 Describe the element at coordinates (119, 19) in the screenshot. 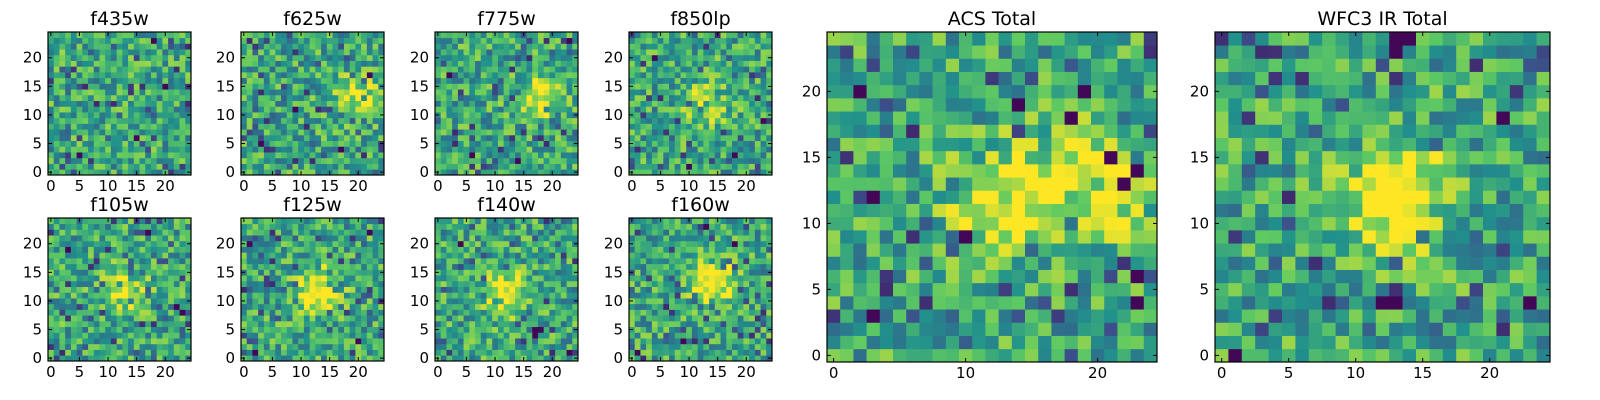

I see `panel-title: f435w` at that location.